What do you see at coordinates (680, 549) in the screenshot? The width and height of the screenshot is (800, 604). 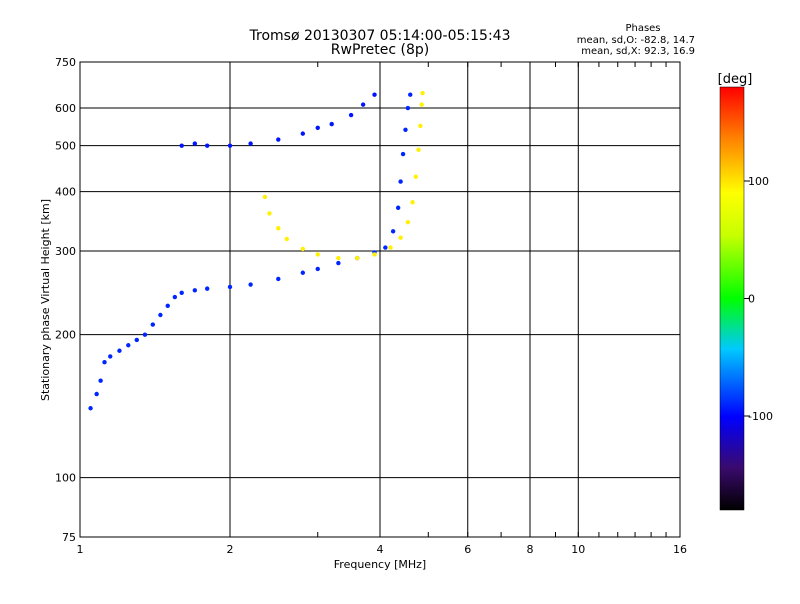 I see `x-tick-label: 16` at bounding box center [680, 549].